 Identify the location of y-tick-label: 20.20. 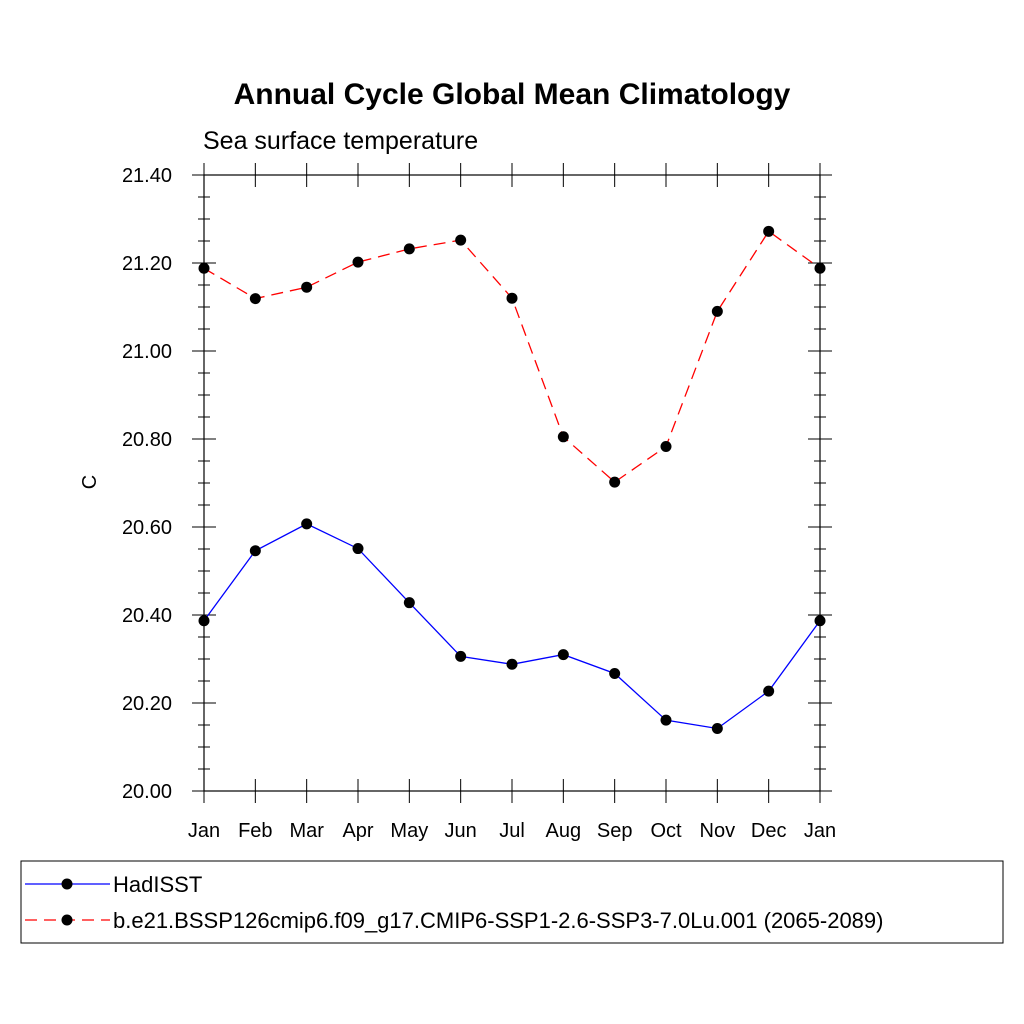
(147, 704).